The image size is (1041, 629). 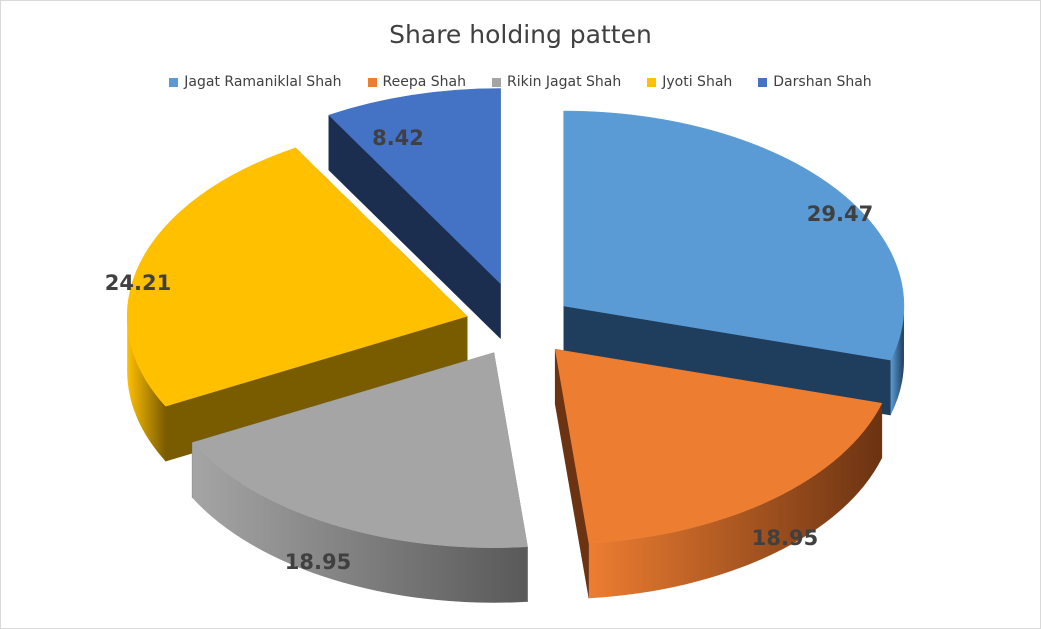 I want to click on legend-item-darshan-shah: Darshan Shah, so click(x=815, y=82).